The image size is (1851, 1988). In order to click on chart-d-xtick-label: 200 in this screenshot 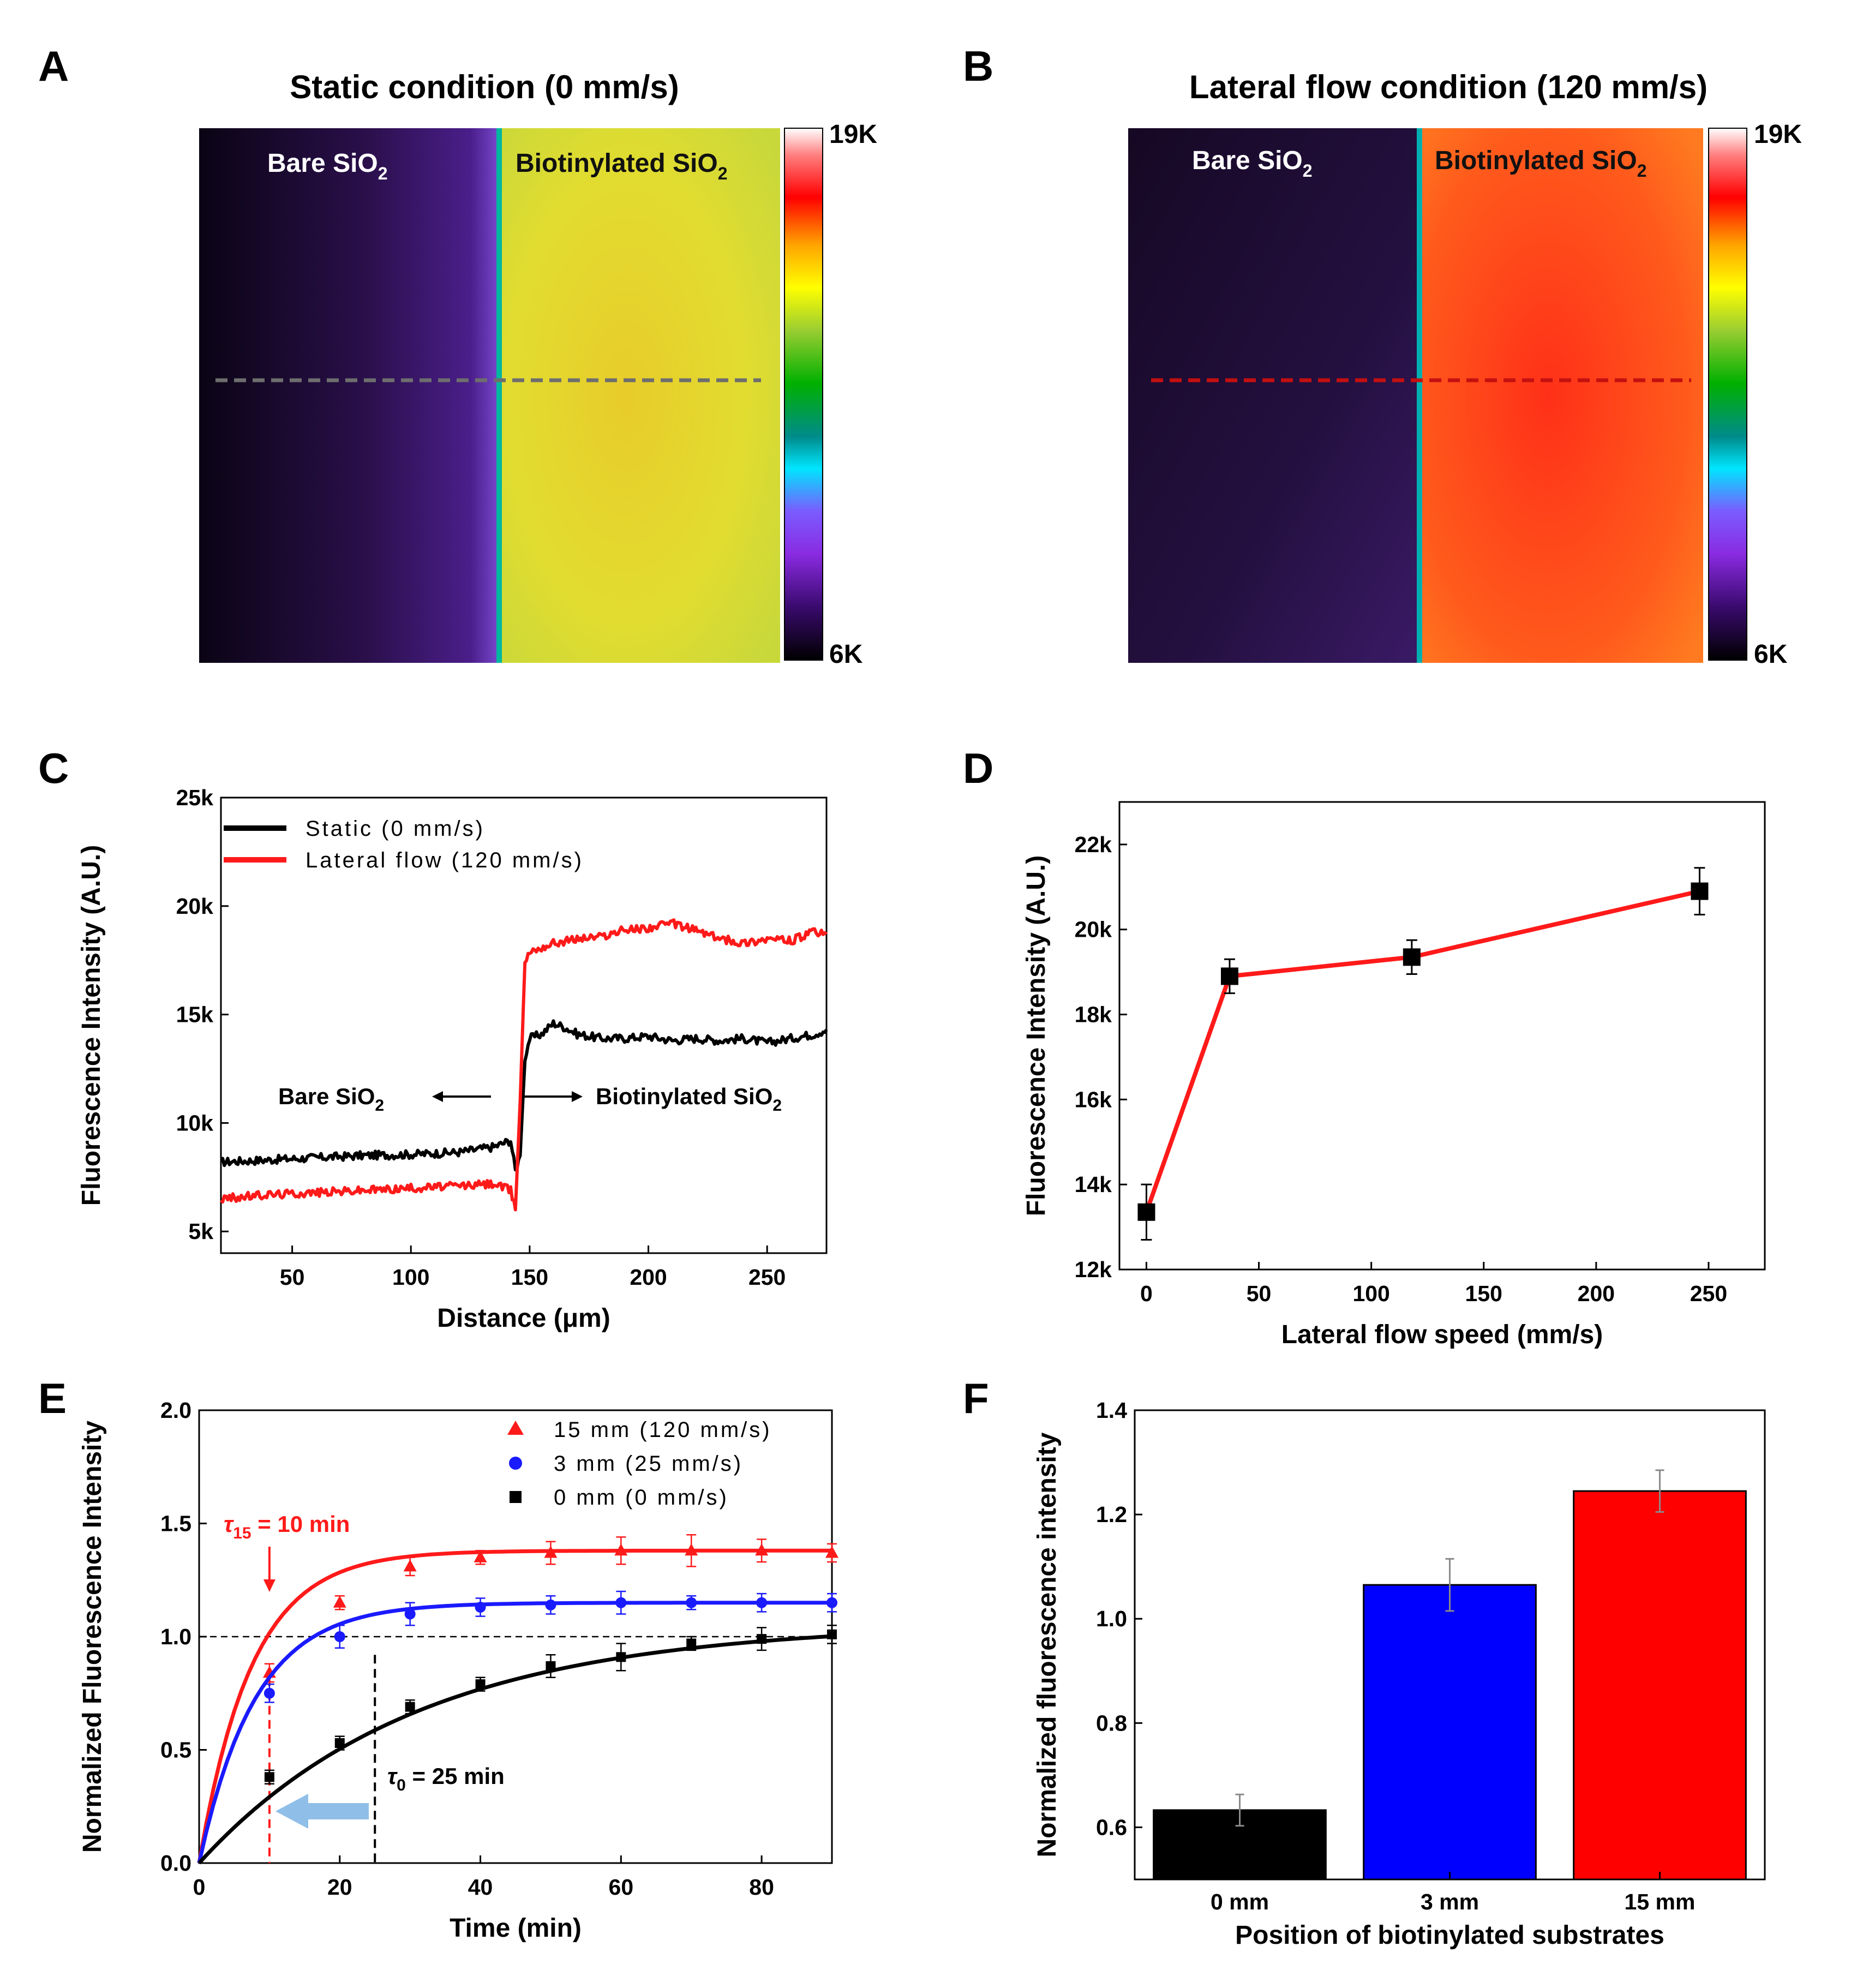, I will do `click(1596, 1293)`.